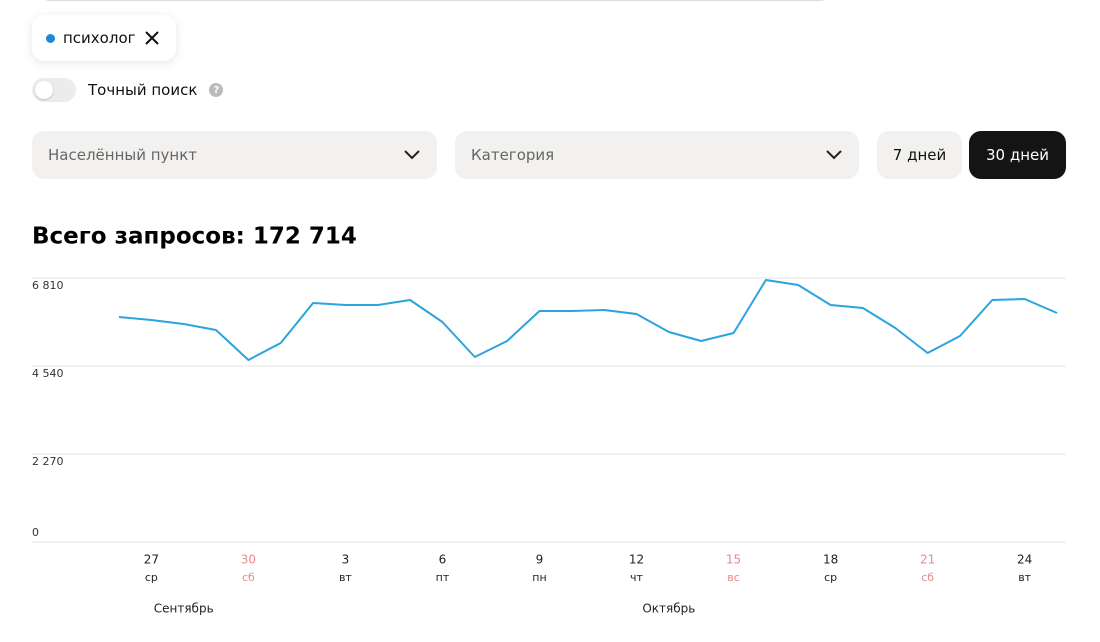 The image size is (1100, 642). I want to click on x-tick-label: 6, so click(443, 560).